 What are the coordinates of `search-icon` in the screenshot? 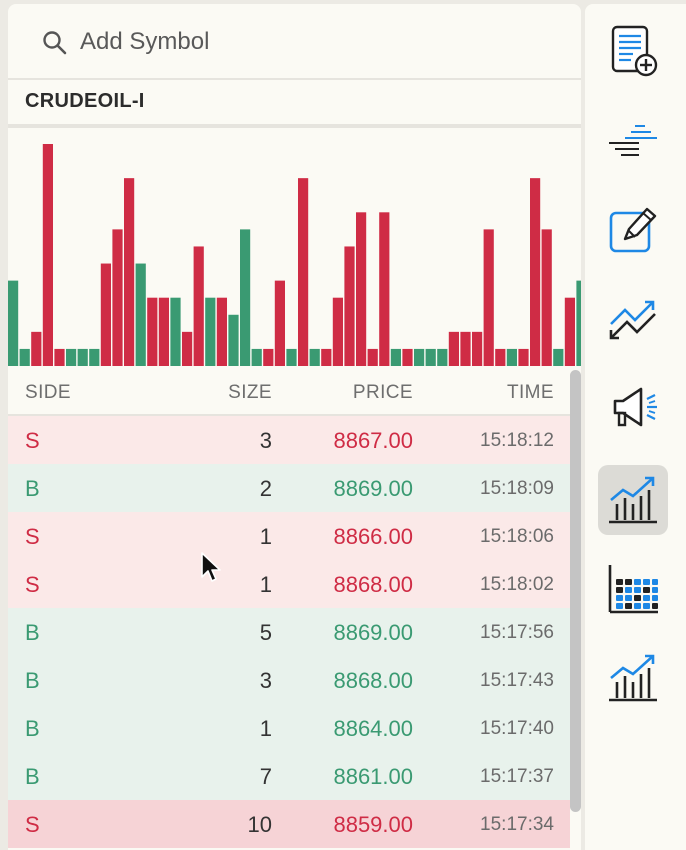 It's located at (55, 43).